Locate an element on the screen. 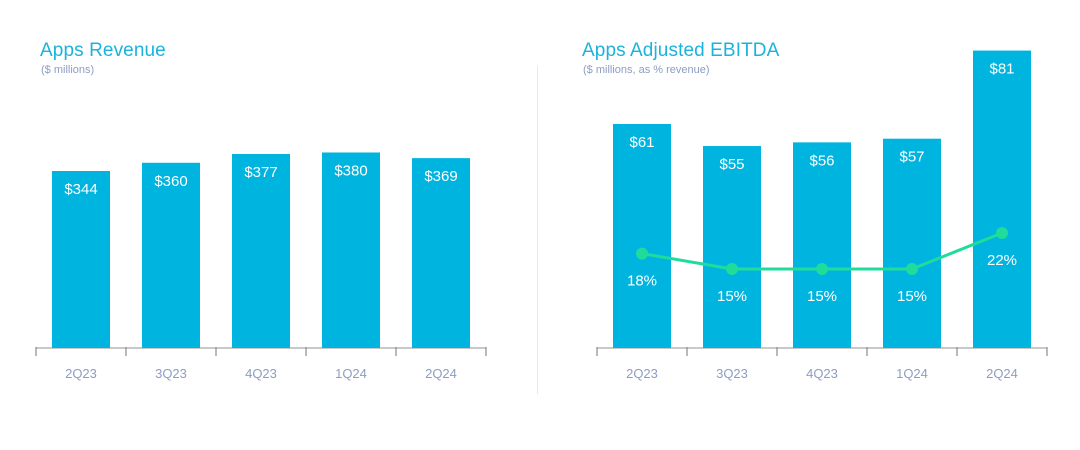 The width and height of the screenshot is (1080, 450). revenue-bar-3Q23 is located at coordinates (171, 255).